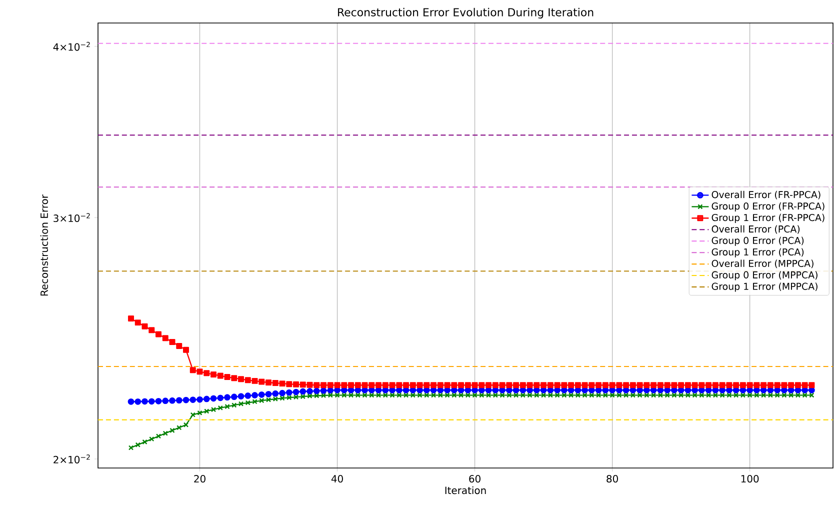  Describe the element at coordinates (765, 287) in the screenshot. I see `legend-label: Group 1 Error (MPPCA)` at that location.